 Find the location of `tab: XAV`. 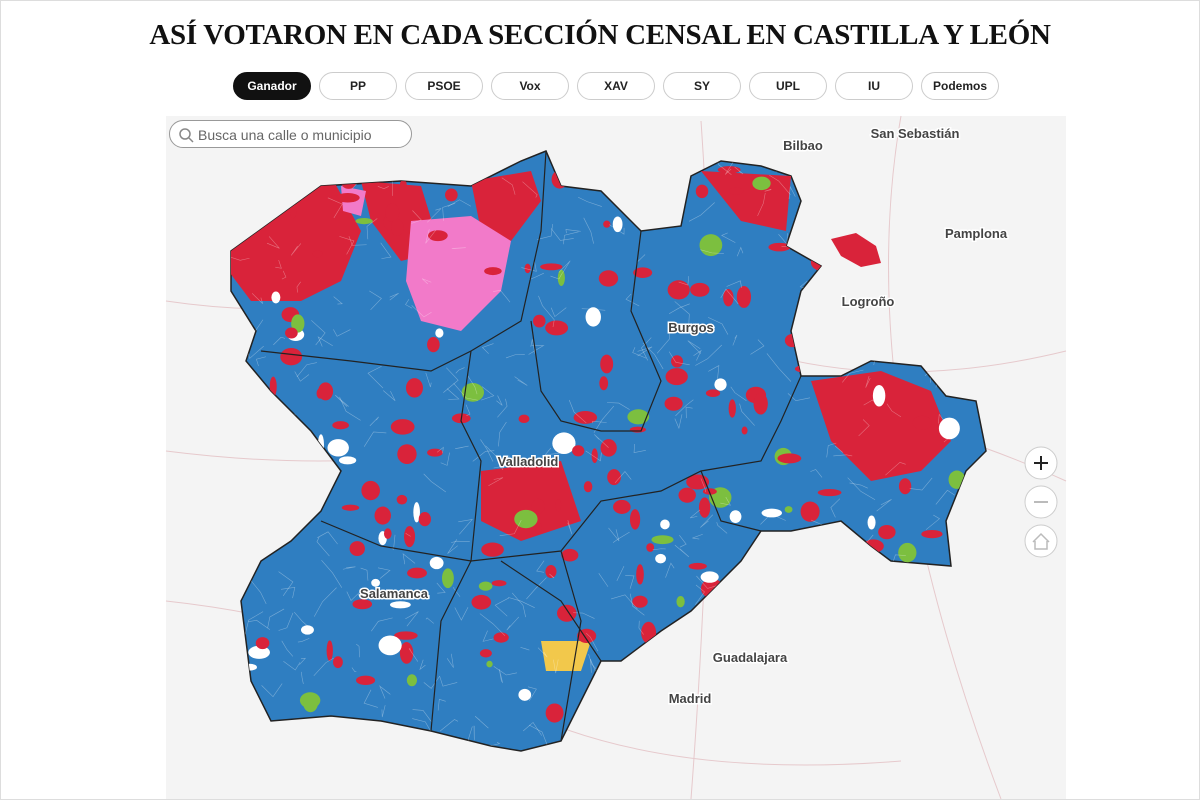

tab: XAV is located at coordinates (616, 86).